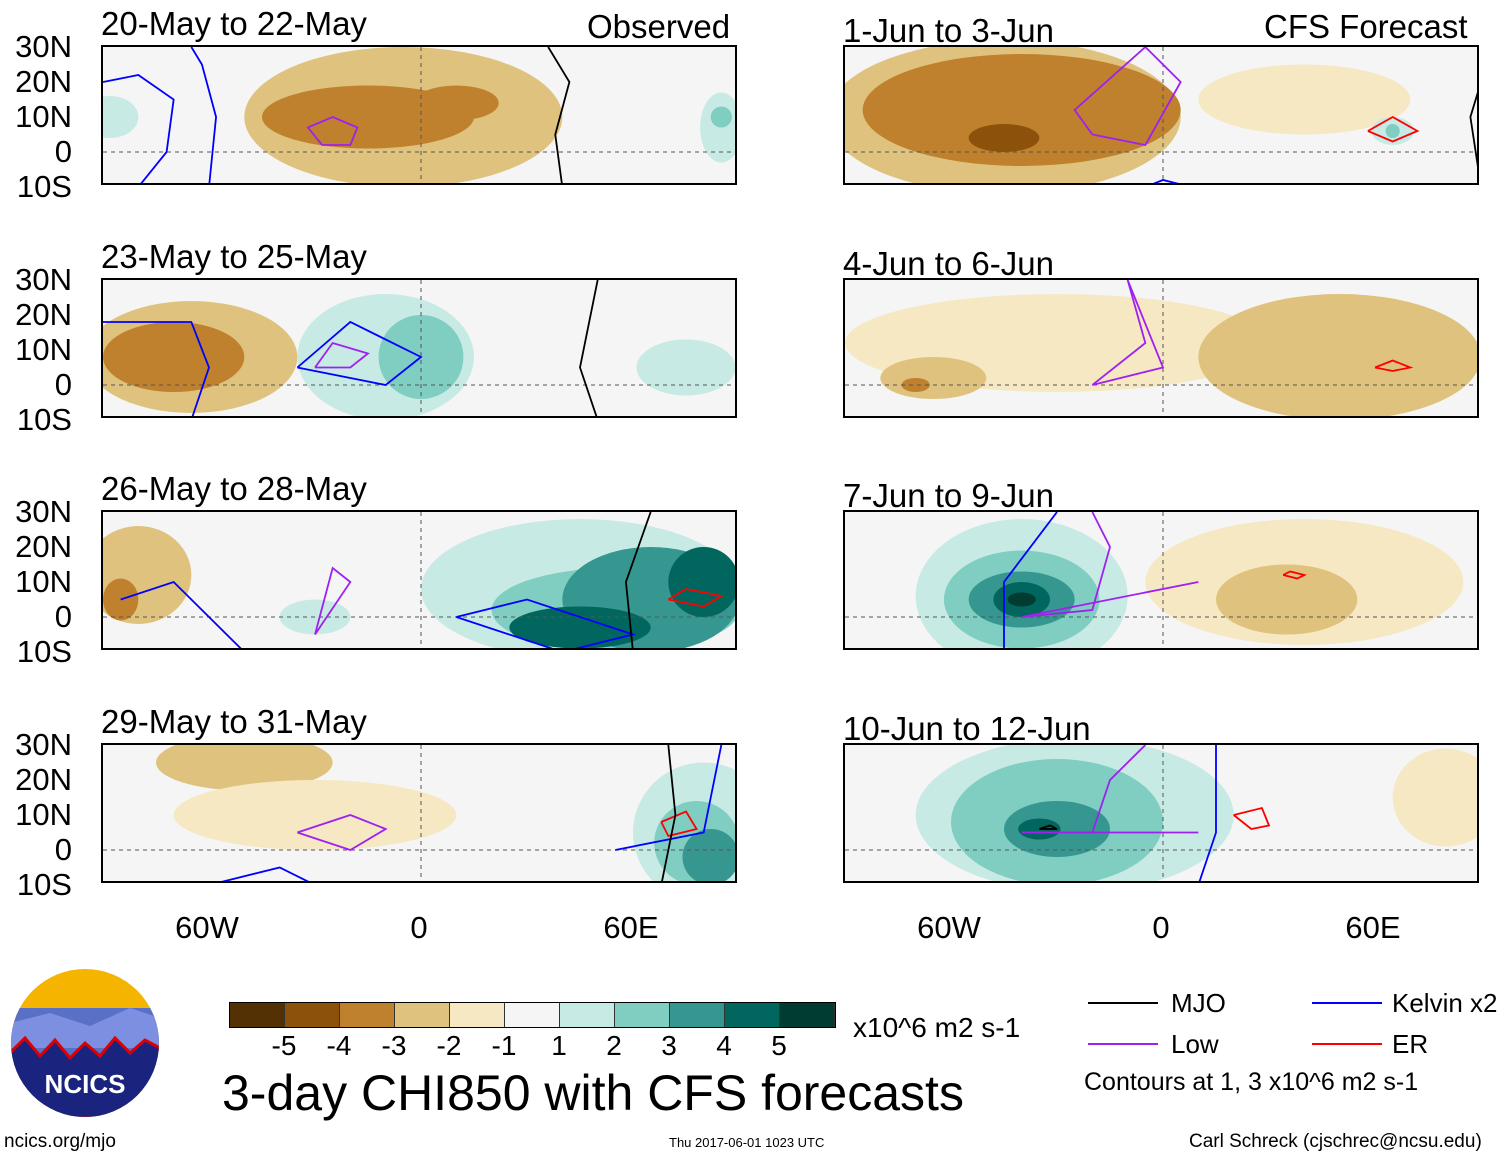 This screenshot has height=1158, width=1510. Describe the element at coordinates (779, 1045) in the screenshot. I see `colorbar-label: 5` at that location.